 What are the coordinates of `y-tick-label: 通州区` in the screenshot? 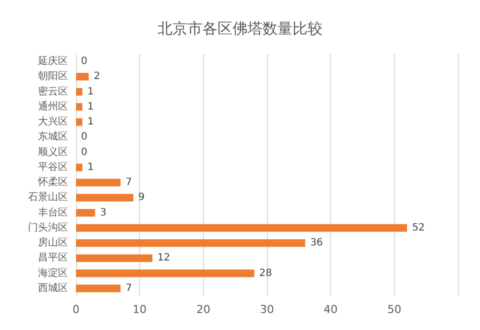 It's located at (53, 106).